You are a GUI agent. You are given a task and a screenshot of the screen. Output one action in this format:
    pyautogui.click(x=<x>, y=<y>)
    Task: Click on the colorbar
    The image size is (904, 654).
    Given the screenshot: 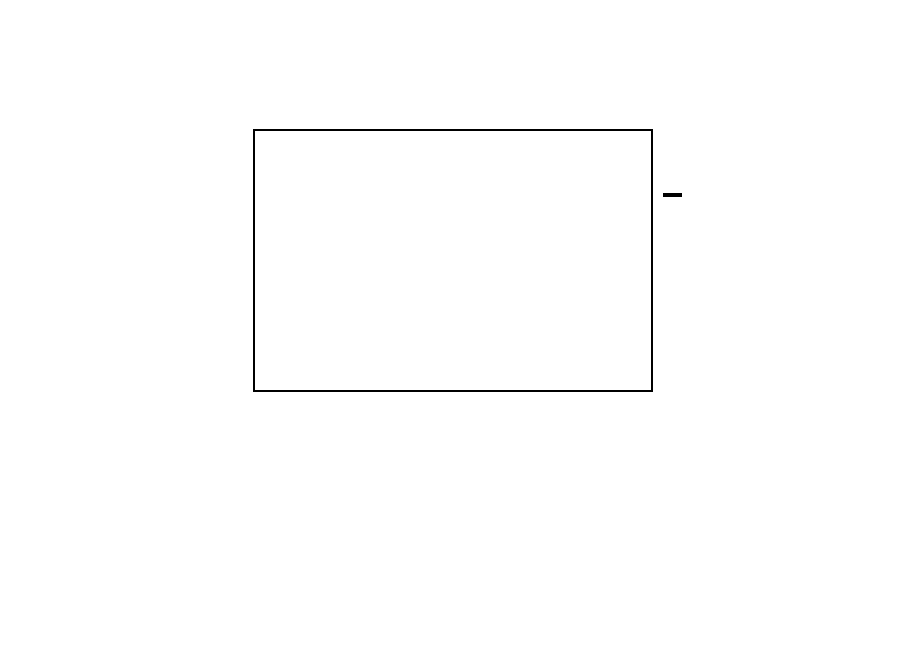 What is the action you would take?
    pyautogui.click(x=672, y=195)
    